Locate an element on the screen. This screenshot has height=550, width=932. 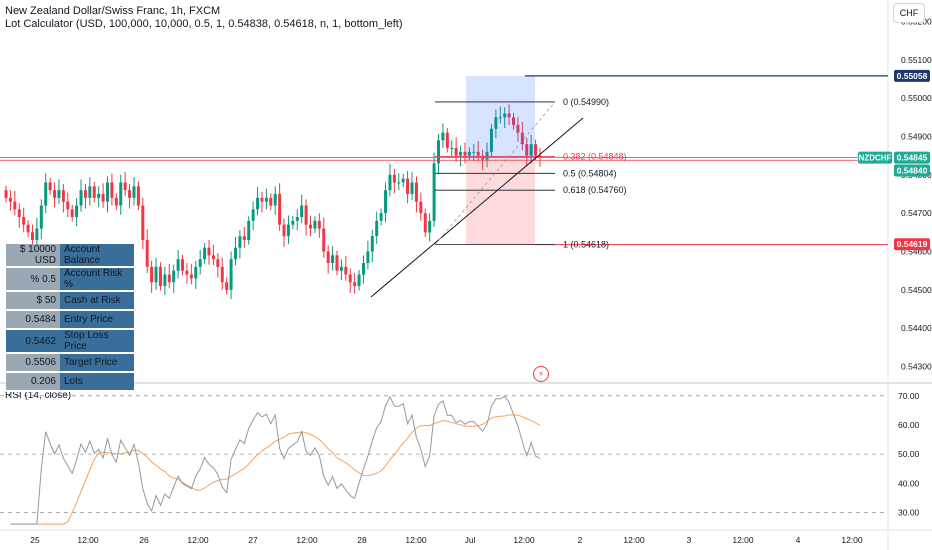
lot-label: Lots is located at coordinates (97, 382).